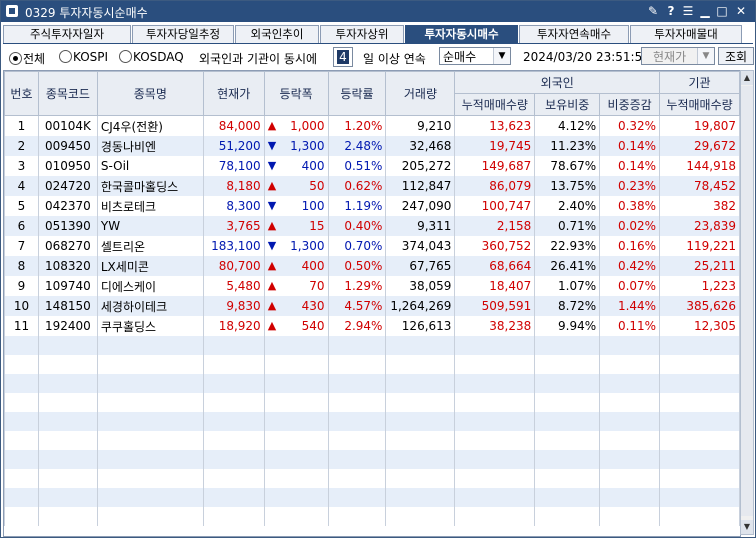 The height and width of the screenshot is (538, 756). I want to click on radio-all: 전체, so click(27, 58).